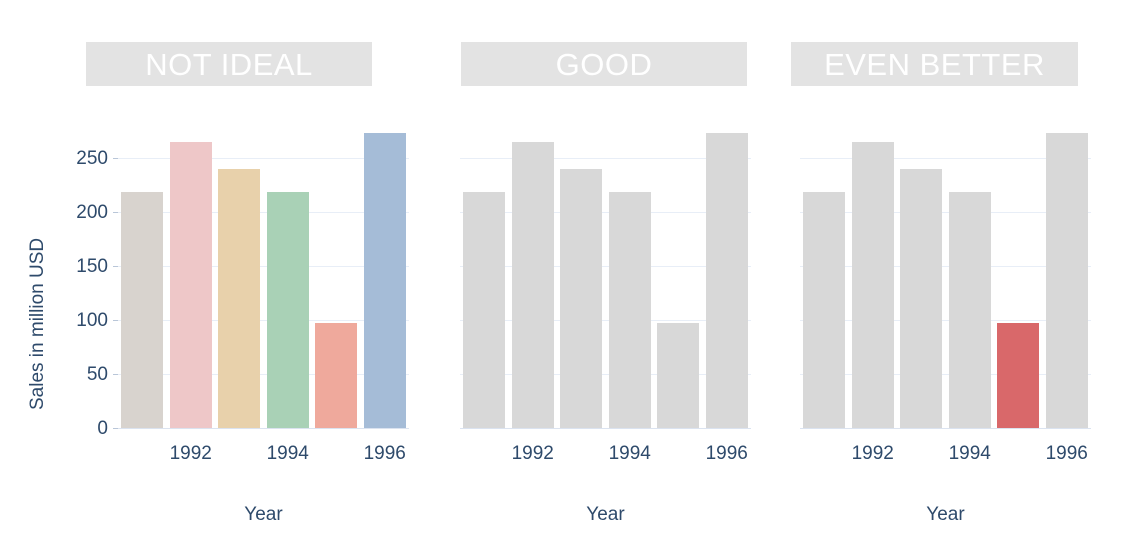 The height and width of the screenshot is (546, 1125). I want to click on y-tick-label: 150, so click(92, 266).